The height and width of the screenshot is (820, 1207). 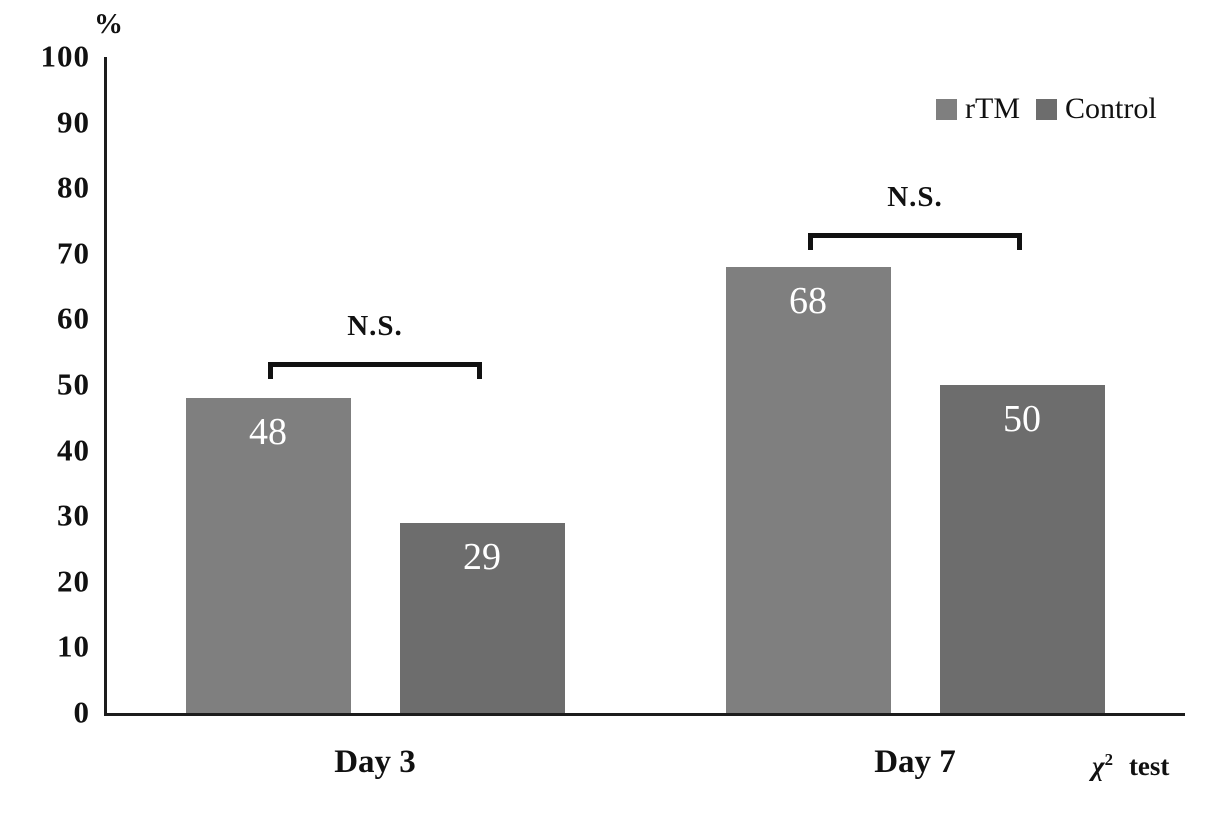 I want to click on ns-annotation-day3: N.S., so click(x=375, y=326).